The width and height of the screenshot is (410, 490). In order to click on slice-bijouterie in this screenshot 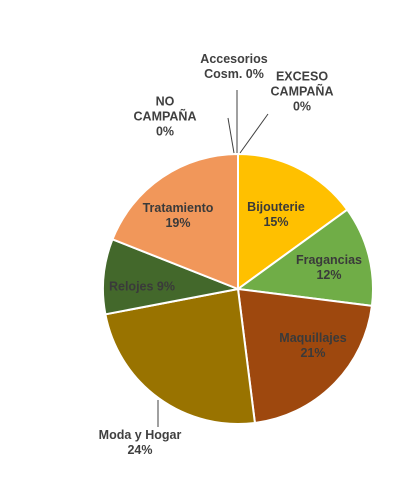, I will do `click(293, 221)`.